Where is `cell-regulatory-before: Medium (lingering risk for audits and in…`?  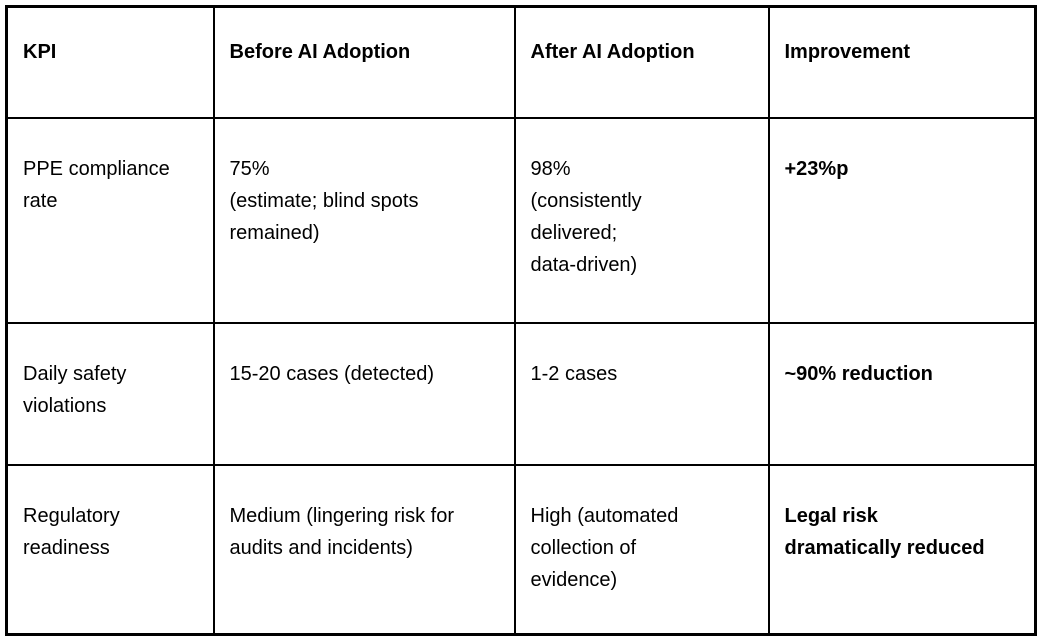
cell-regulatory-before: Medium (lingering risk for audits and in… is located at coordinates (364, 549).